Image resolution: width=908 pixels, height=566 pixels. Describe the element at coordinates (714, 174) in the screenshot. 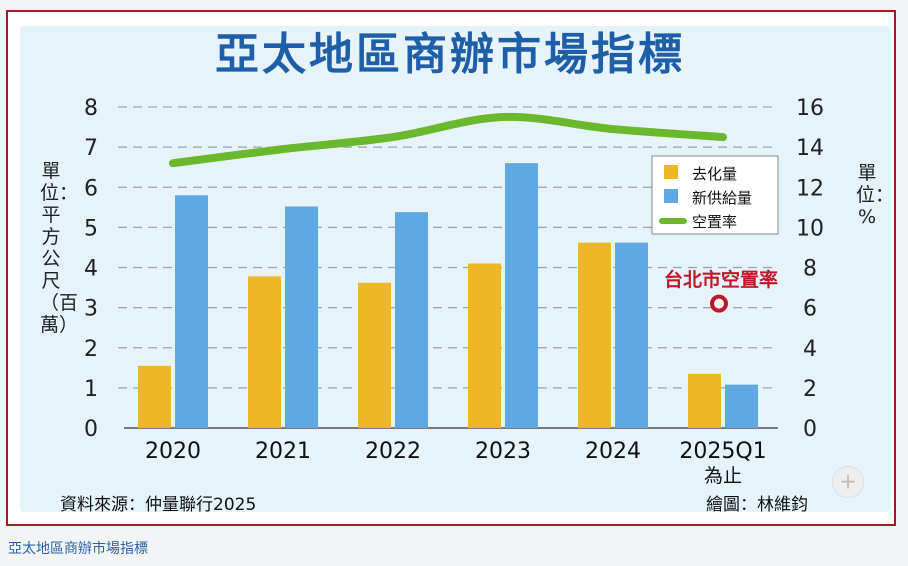

I see `legend-label: 去化量` at that location.